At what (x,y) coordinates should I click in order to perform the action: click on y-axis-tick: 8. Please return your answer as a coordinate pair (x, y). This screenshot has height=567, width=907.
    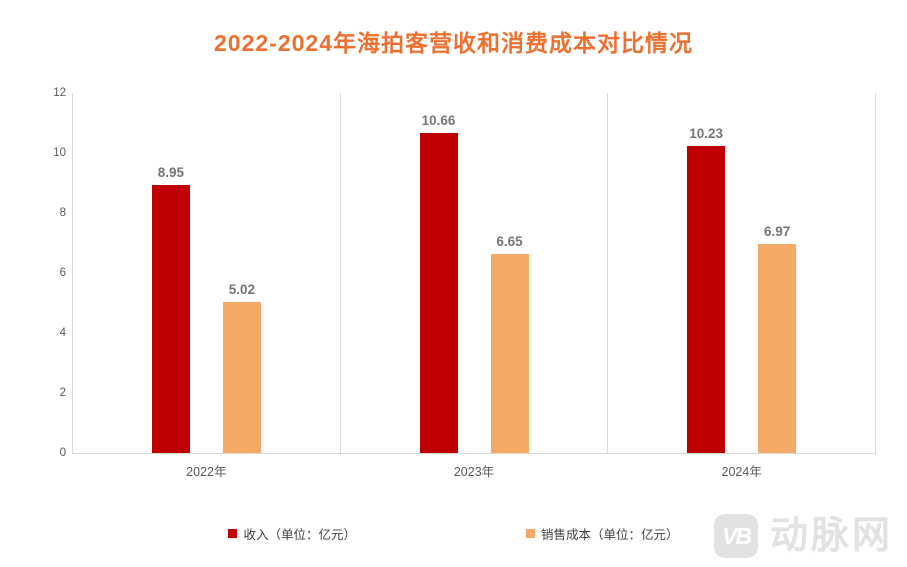
    Looking at the image, I should click on (62, 213).